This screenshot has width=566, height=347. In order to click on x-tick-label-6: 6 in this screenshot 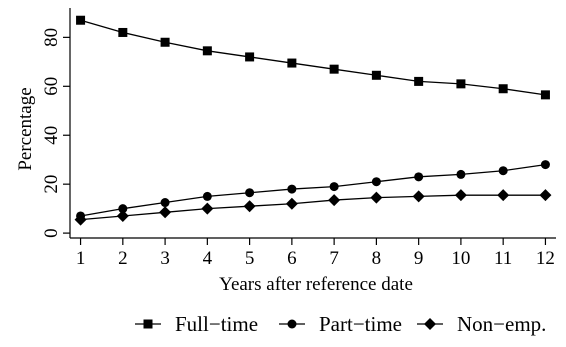, I will do `click(292, 258)`.